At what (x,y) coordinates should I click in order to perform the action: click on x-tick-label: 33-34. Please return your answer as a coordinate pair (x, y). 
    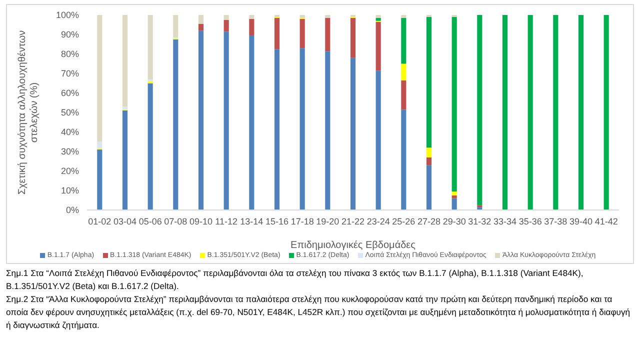
    Looking at the image, I should click on (505, 221).